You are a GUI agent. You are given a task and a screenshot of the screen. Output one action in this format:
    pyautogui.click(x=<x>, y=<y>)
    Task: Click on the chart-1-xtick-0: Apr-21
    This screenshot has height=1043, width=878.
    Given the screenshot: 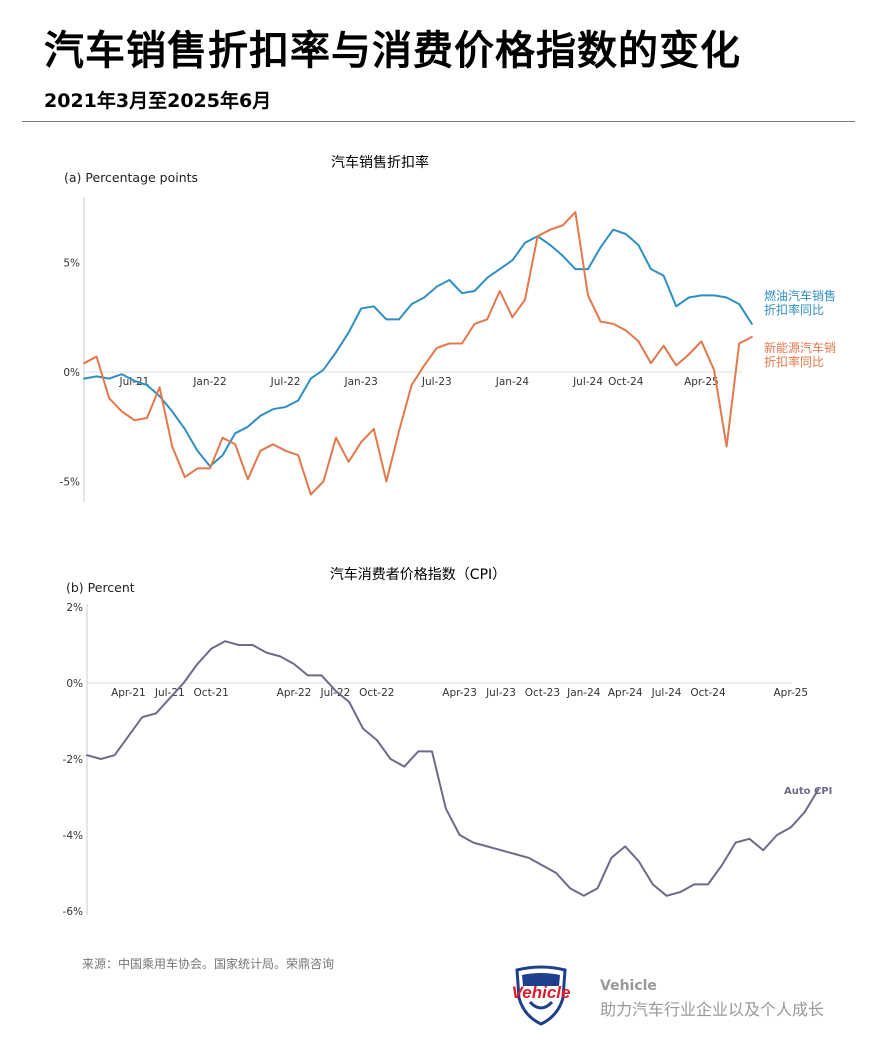 What is the action you would take?
    pyautogui.click(x=128, y=693)
    